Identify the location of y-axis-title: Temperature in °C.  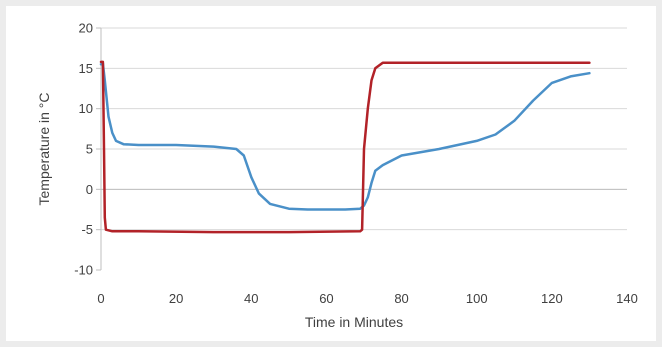
(44, 149).